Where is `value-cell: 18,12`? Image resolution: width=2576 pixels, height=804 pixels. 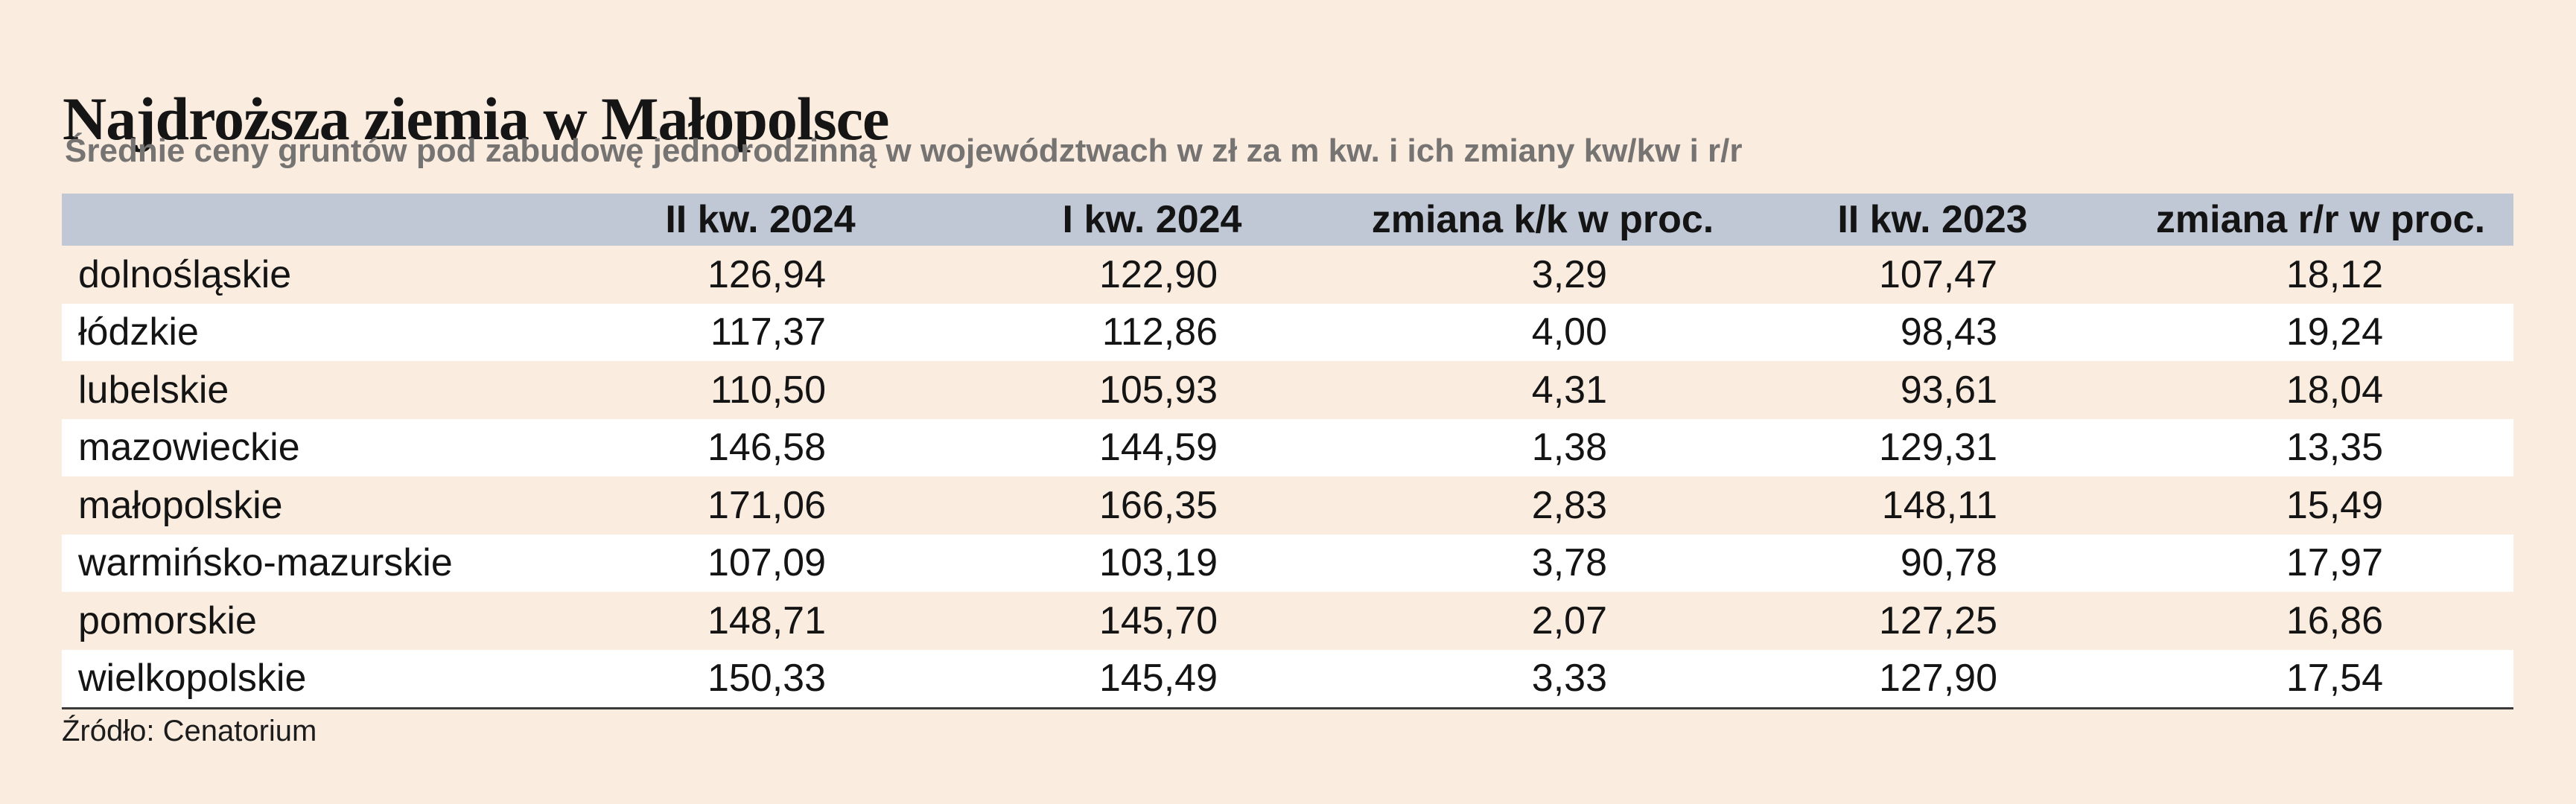
value-cell: 18,12 is located at coordinates (2334, 274).